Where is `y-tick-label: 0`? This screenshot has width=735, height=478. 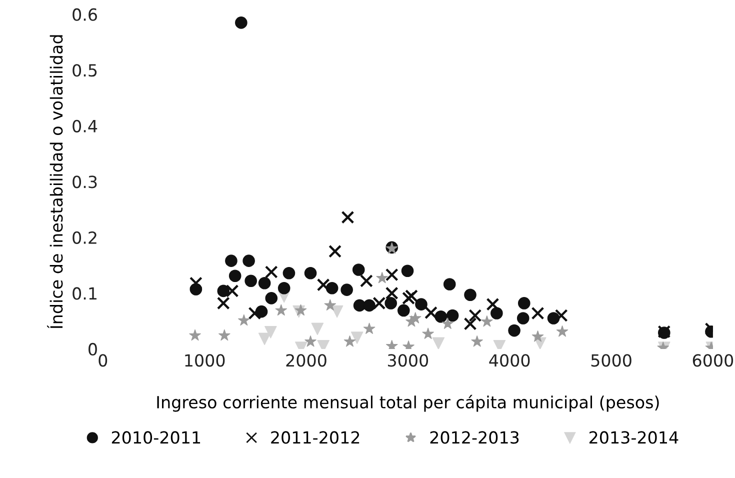 y-tick-label: 0 is located at coordinates (92, 349).